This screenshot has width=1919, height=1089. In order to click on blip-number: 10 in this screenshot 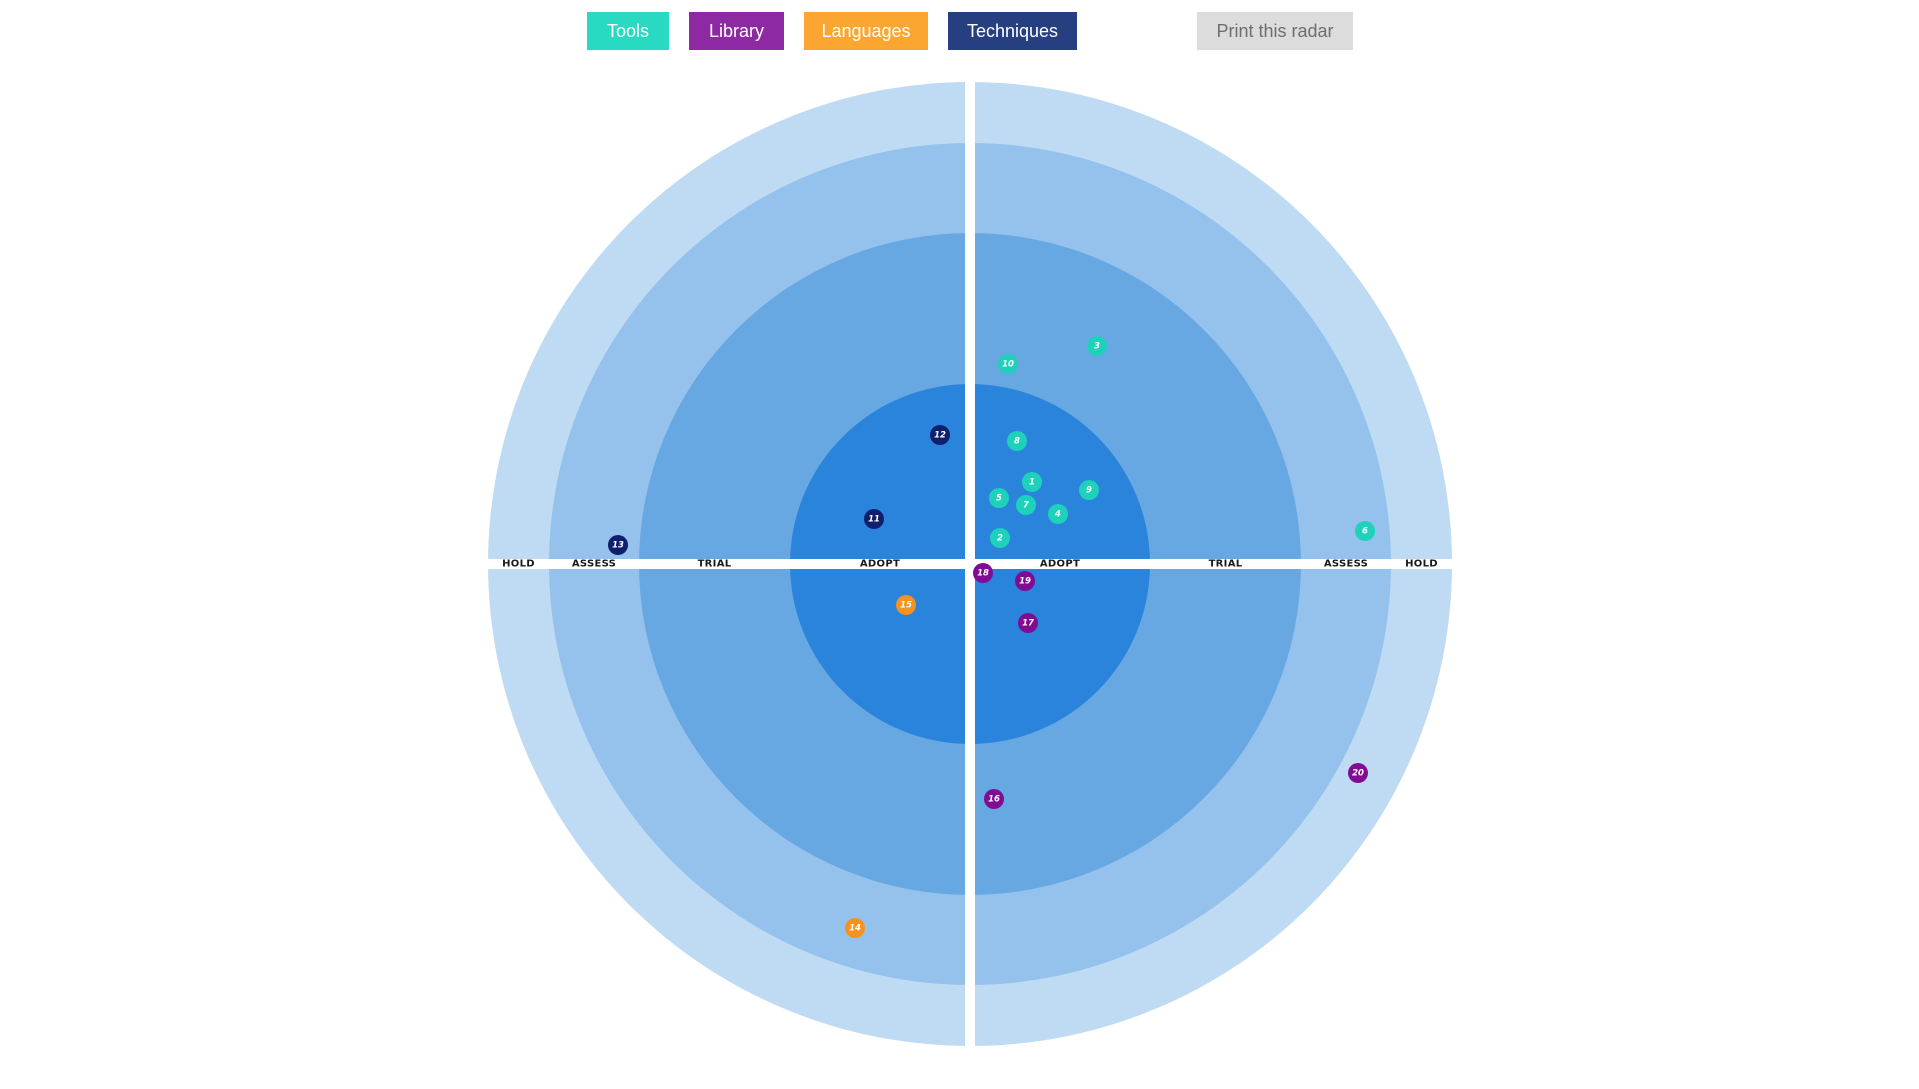, I will do `click(1008, 365)`.